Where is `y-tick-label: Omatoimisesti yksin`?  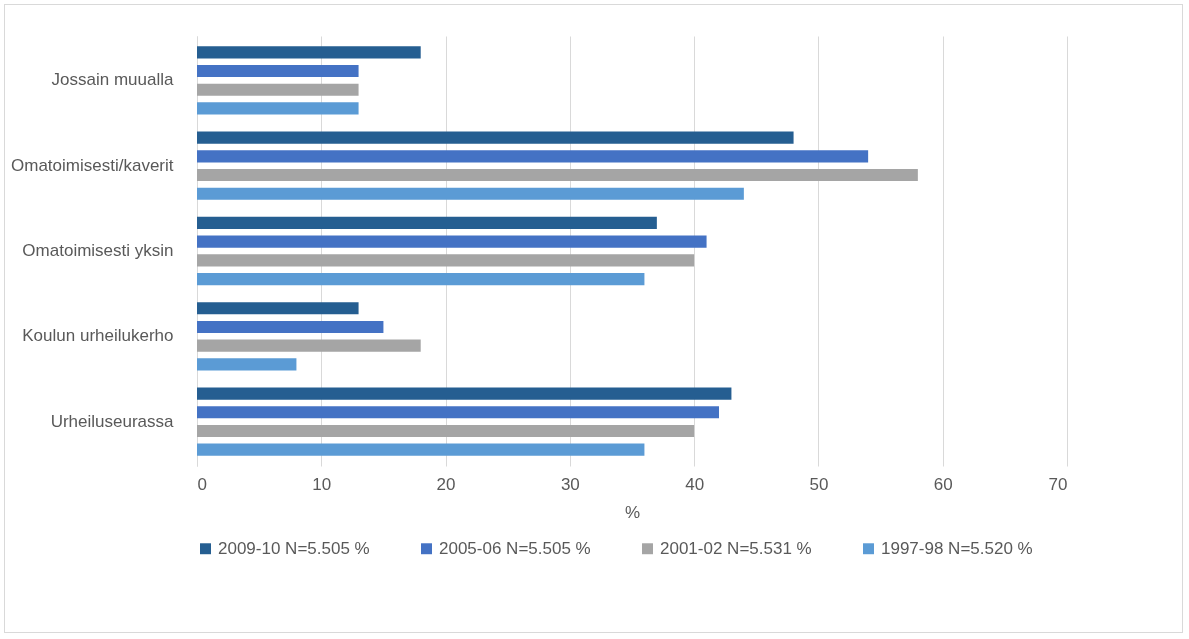 y-tick-label: Omatoimisesti yksin is located at coordinates (98, 250).